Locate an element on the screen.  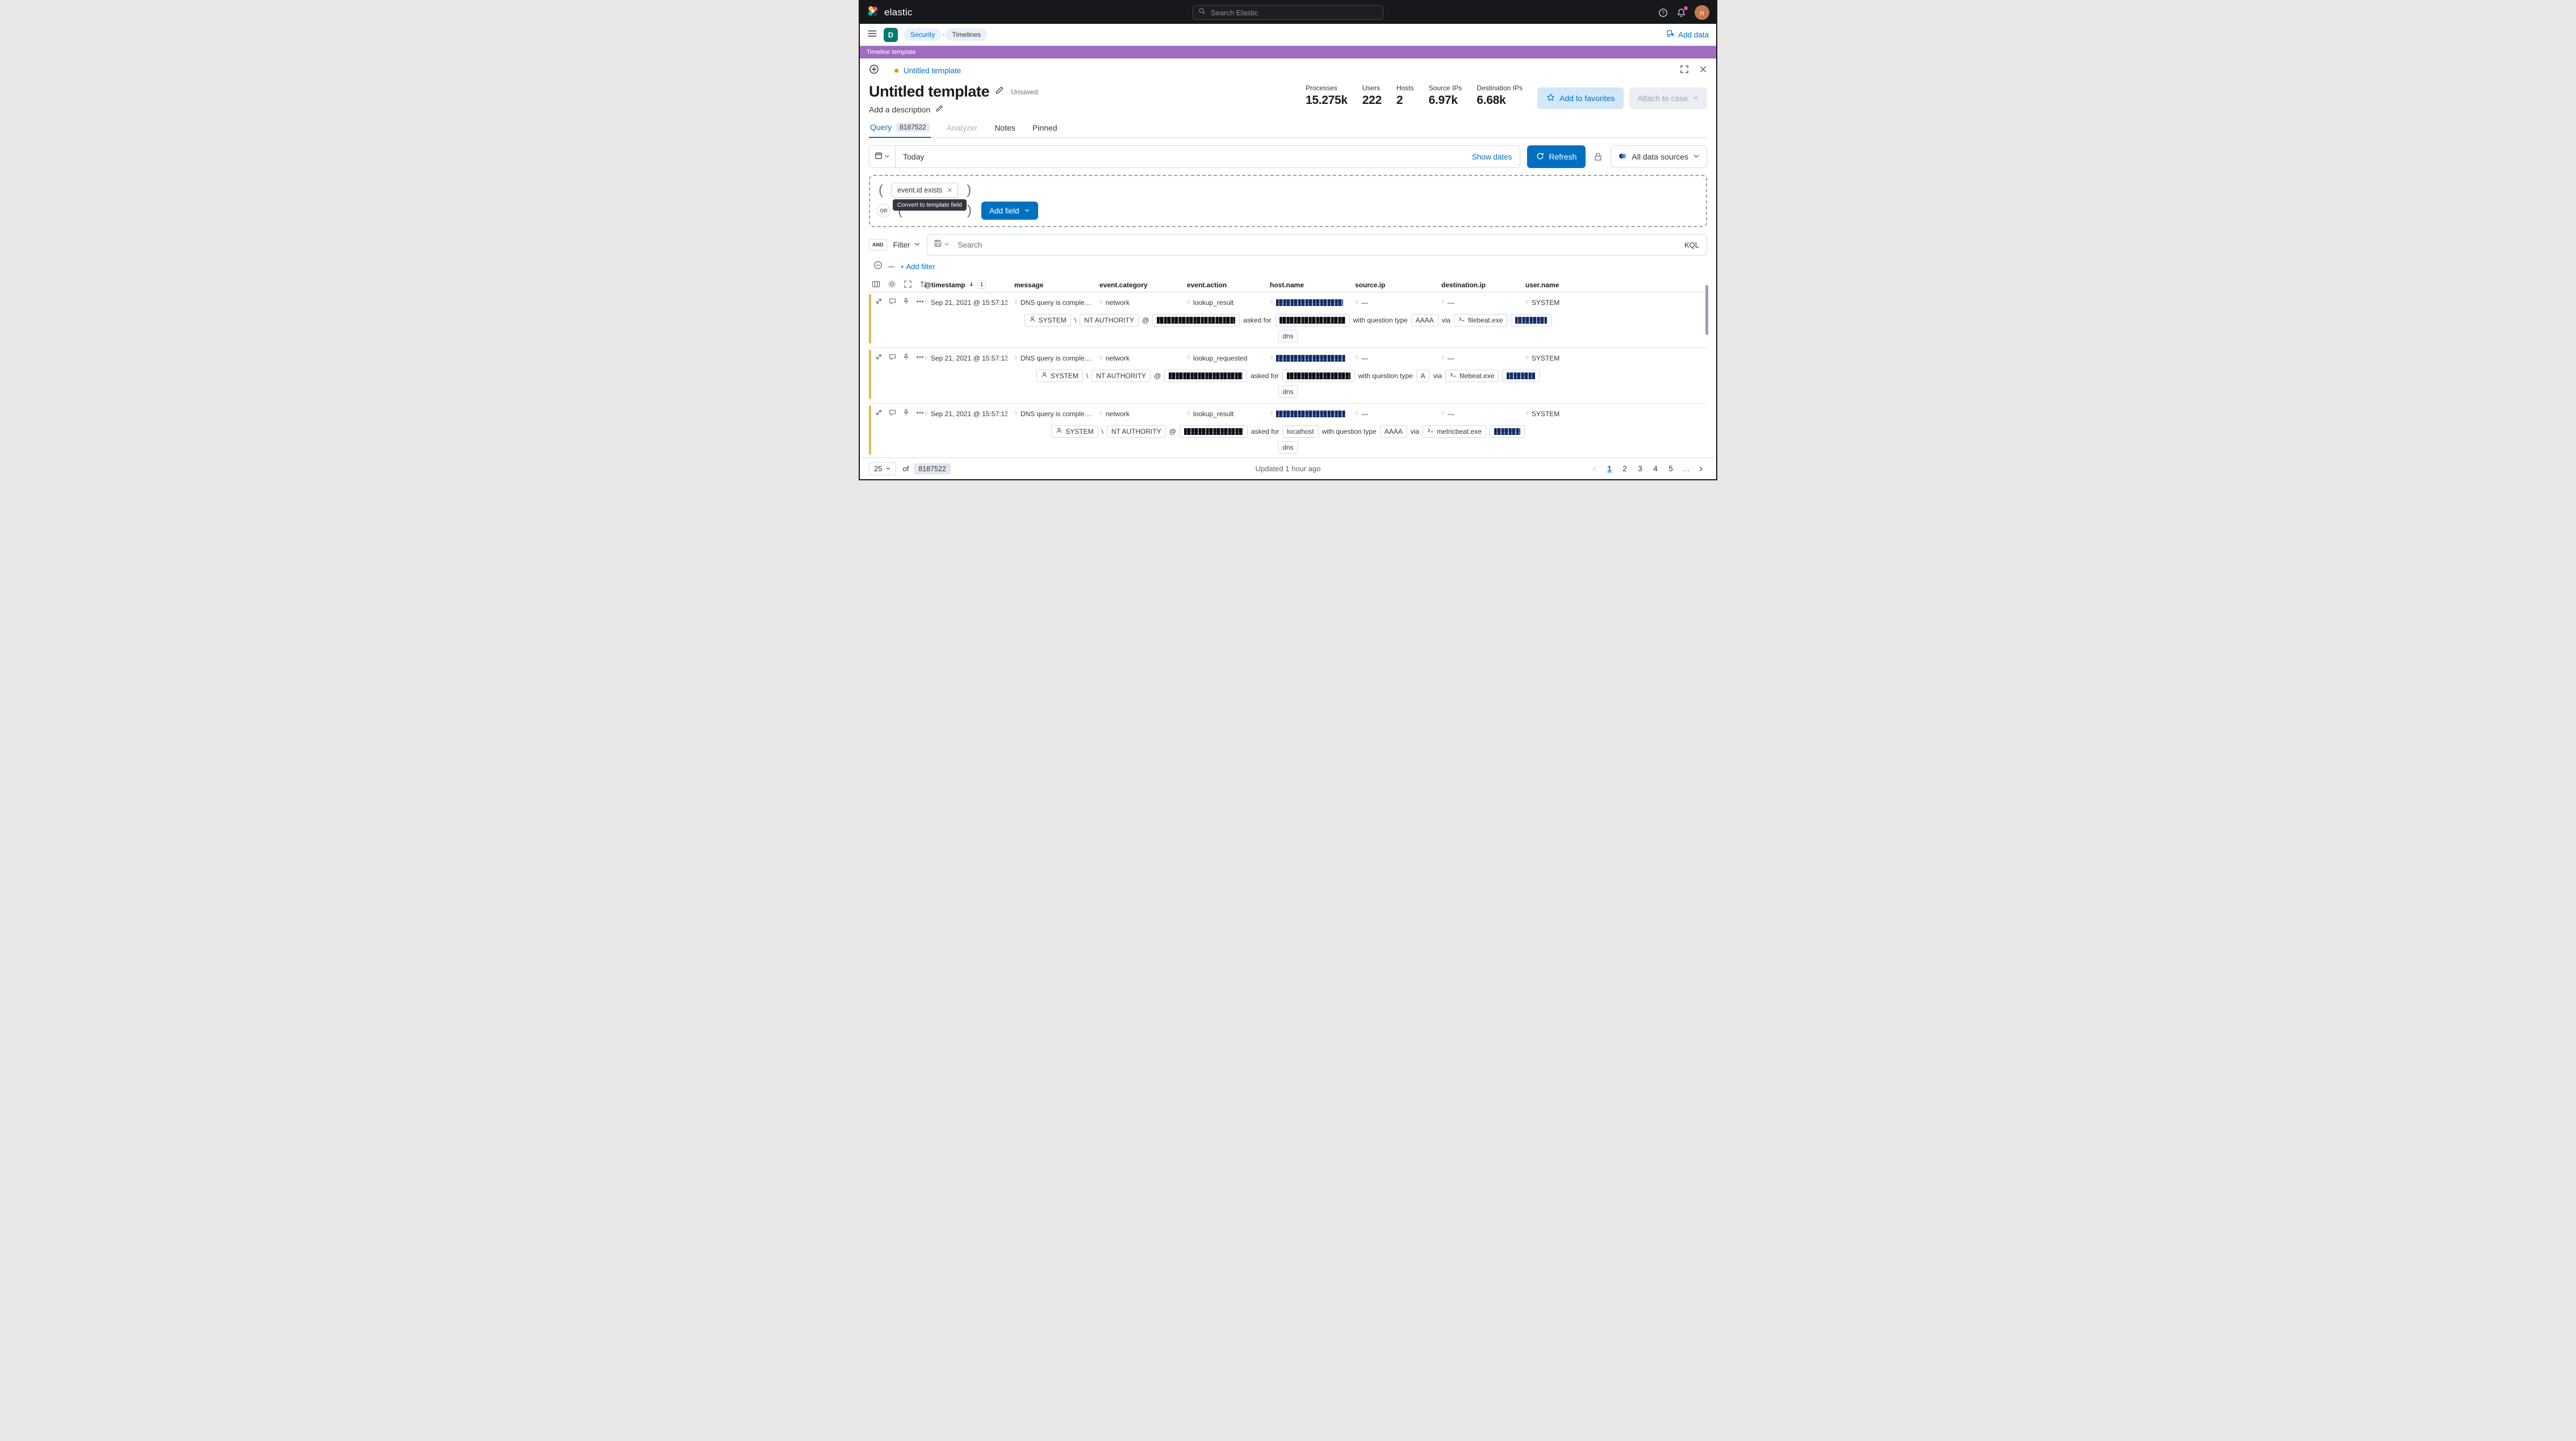
breadcrumb-timelines: Timelines is located at coordinates (967, 34).